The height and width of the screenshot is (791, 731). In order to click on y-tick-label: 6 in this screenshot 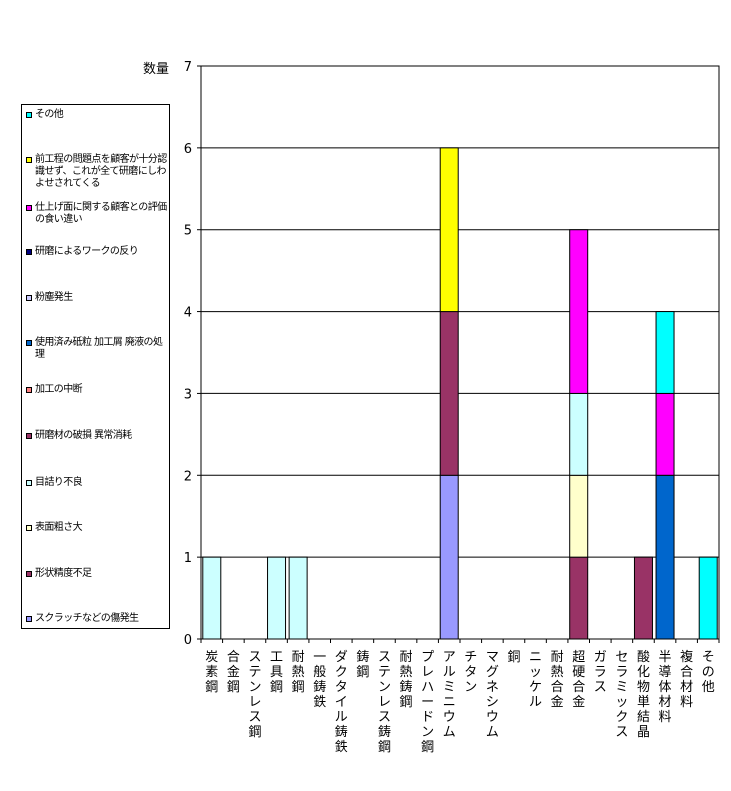, I will do `click(188, 149)`.